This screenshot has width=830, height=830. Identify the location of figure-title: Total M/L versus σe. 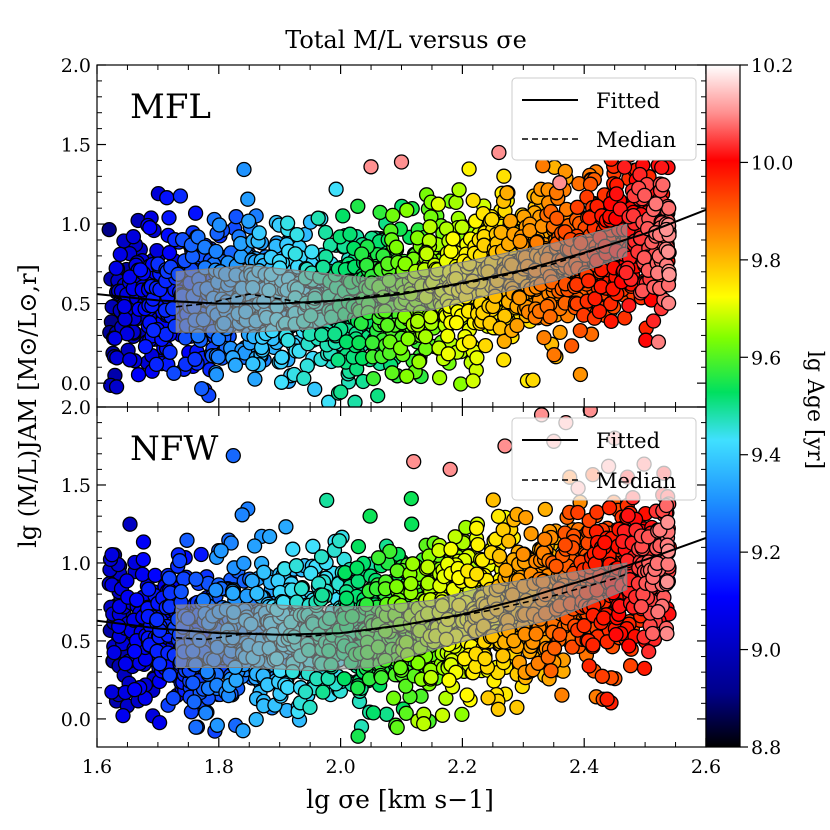
(406, 40).